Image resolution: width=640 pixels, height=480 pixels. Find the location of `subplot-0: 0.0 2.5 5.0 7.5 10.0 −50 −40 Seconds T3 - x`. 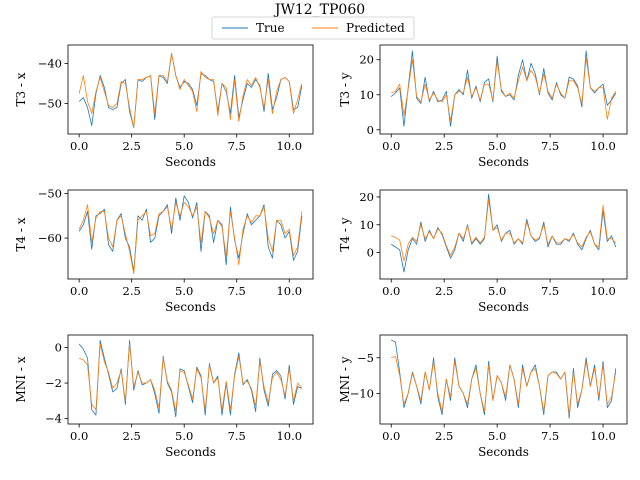

subplot-0: 0.0 2.5 5.0 7.5 10.0 −50 −40 Seconds T3 - x is located at coordinates (164, 106).